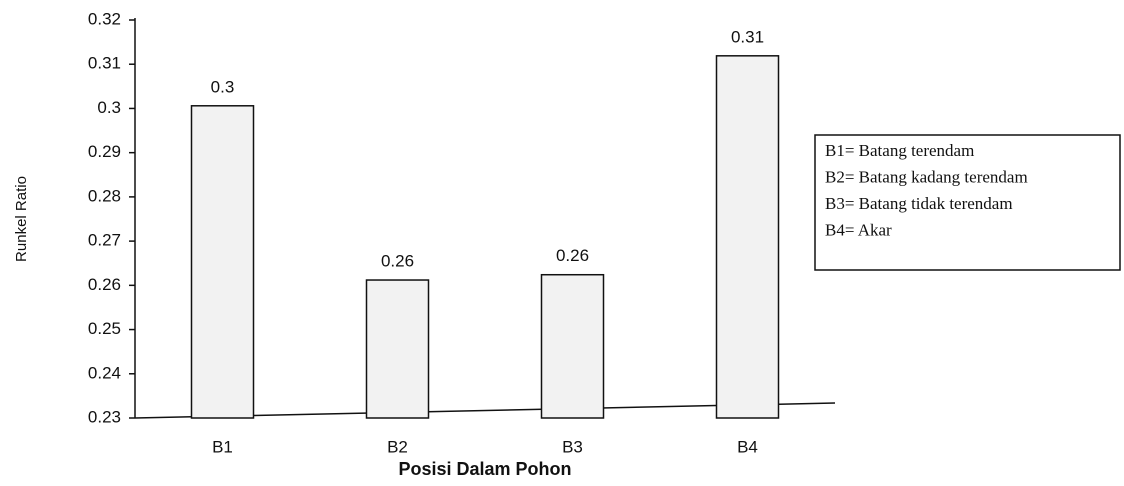 The height and width of the screenshot is (486, 1124). Describe the element at coordinates (397, 446) in the screenshot. I see `x-tick-label: B2` at that location.